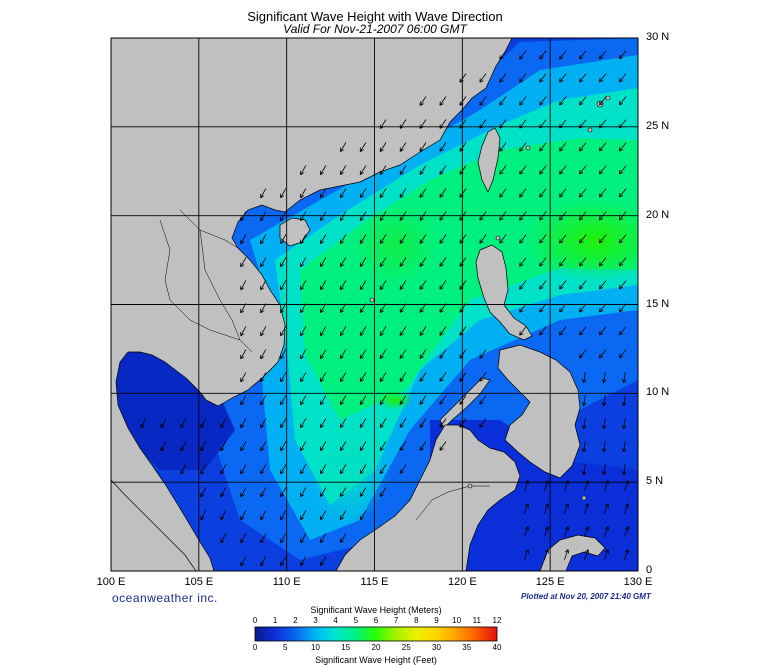  I want to click on wave-cyan-band, so click(350, 470).